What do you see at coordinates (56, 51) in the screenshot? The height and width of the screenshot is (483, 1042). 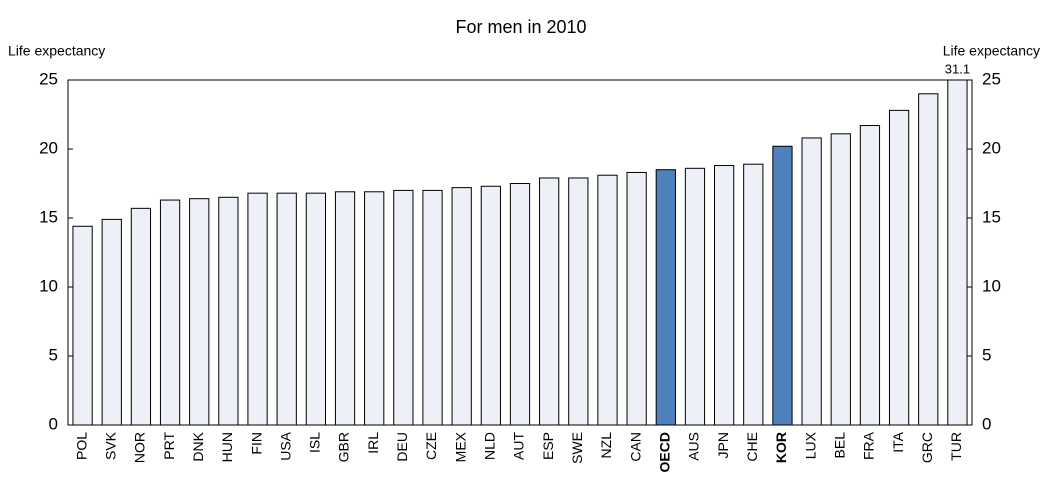 I see `y-axis-title: Life expectancy` at bounding box center [56, 51].